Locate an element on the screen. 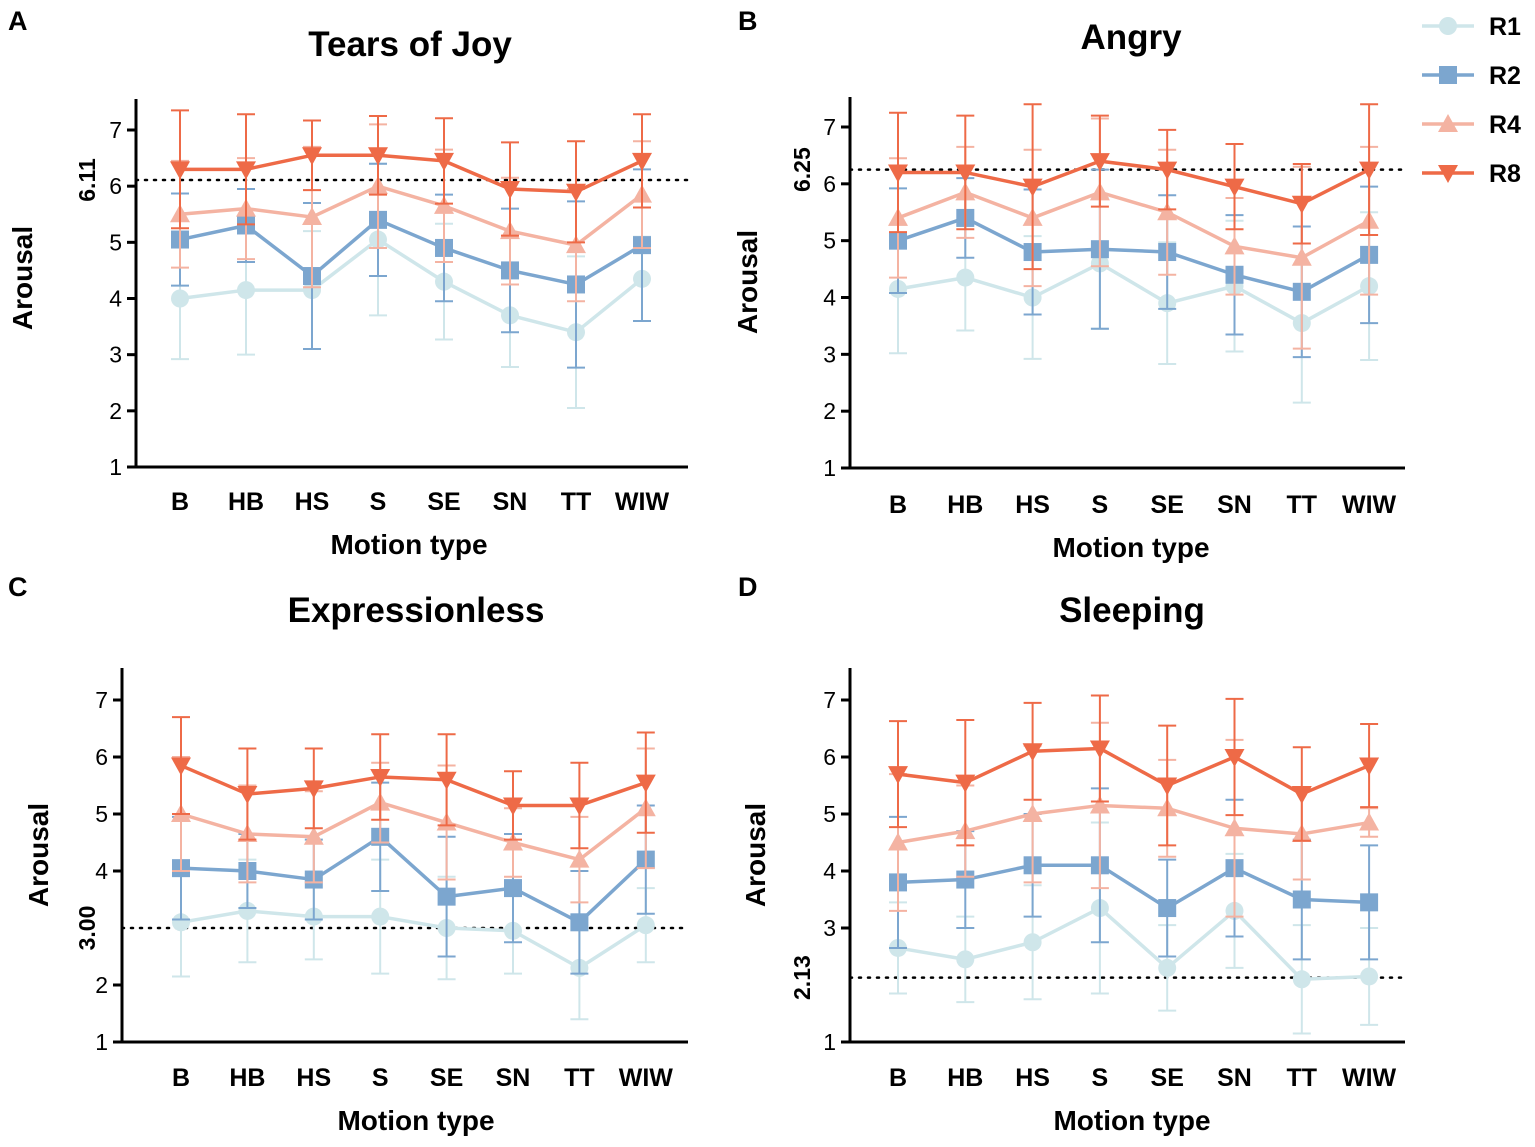 The height and width of the screenshot is (1147, 1535). legend: R1 R2 R4 R8 is located at coordinates (1471, 100).